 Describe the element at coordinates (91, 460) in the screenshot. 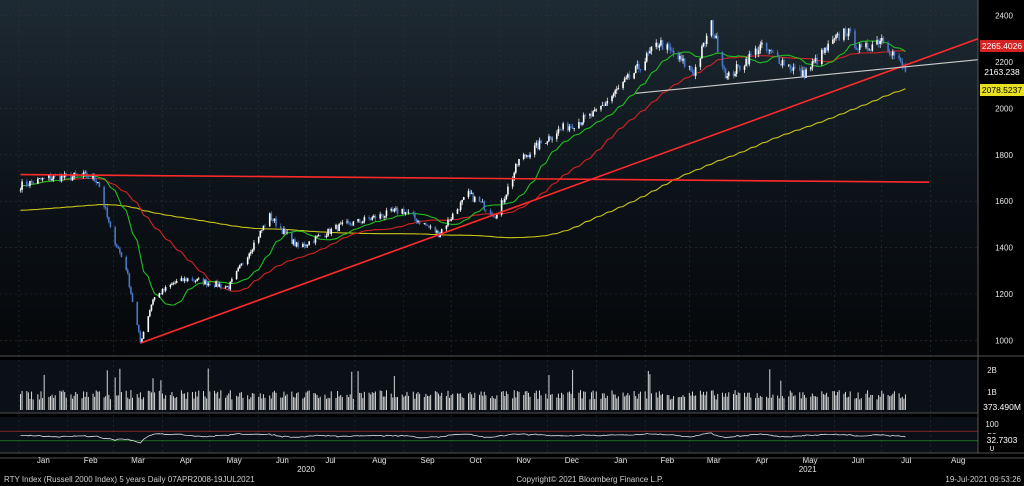

I see `month-tick-label: Feb` at that location.